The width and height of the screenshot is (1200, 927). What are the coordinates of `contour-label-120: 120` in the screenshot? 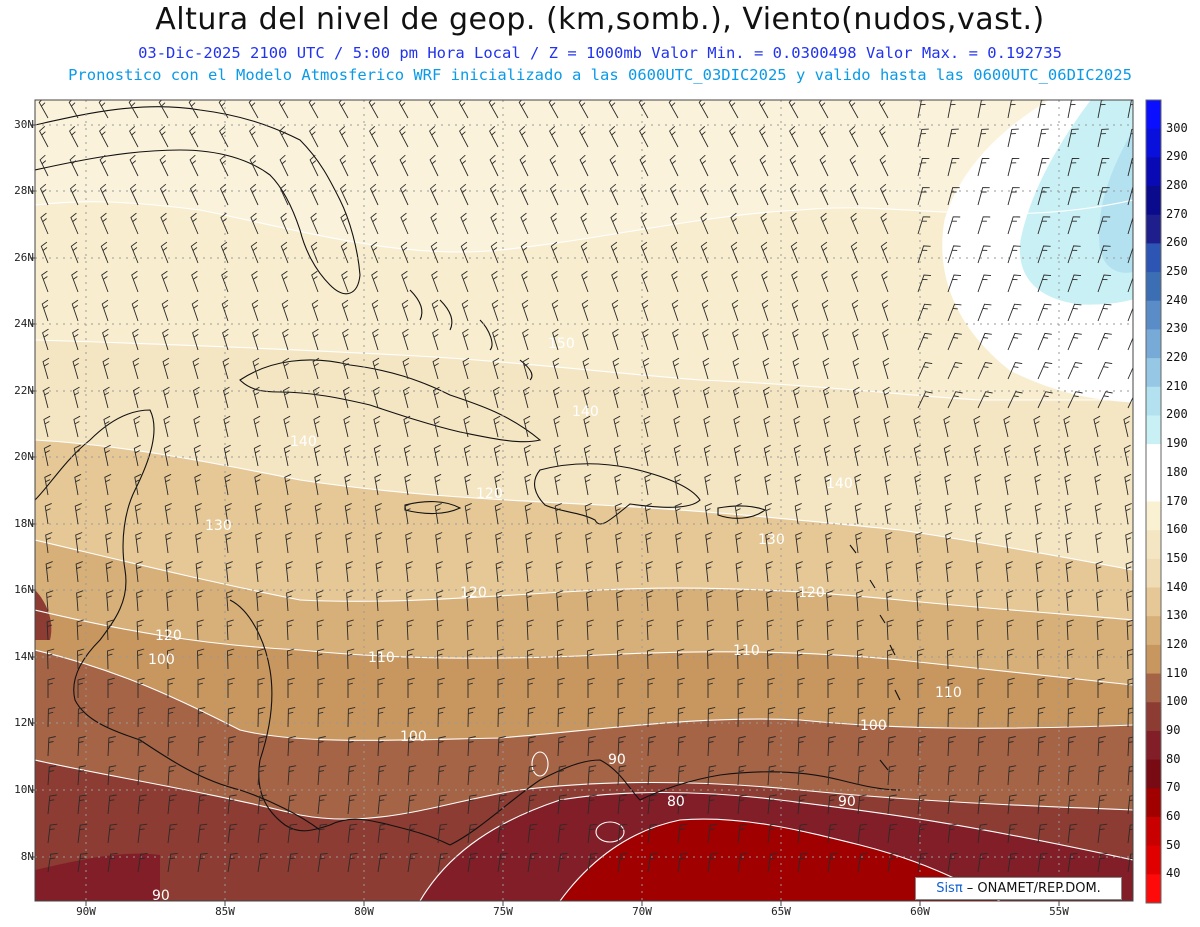 It's located at (489, 494).